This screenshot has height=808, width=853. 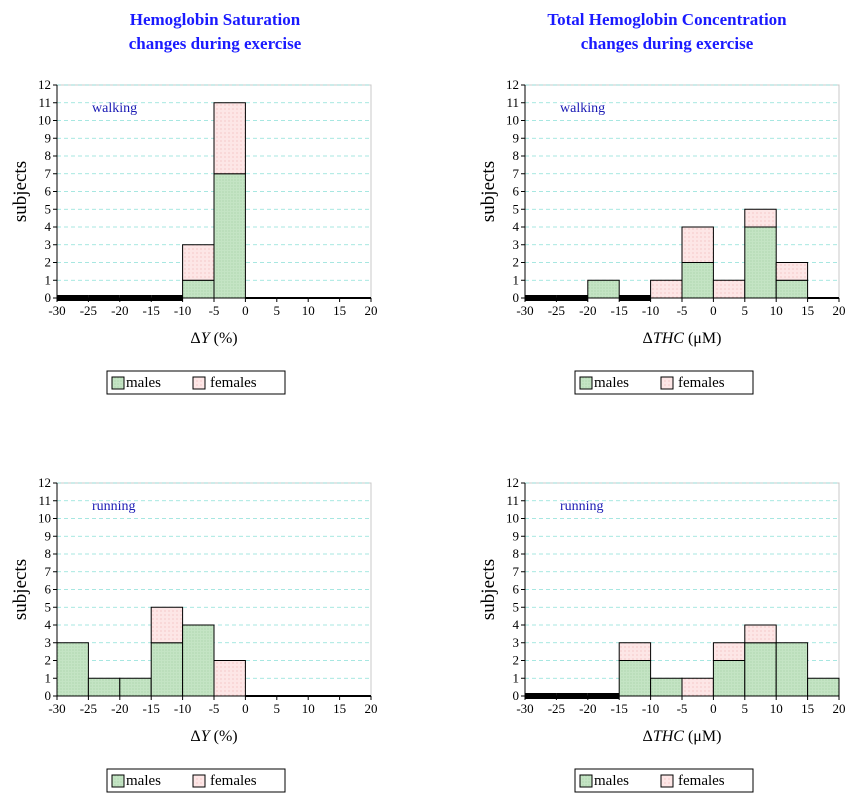 What do you see at coordinates (667, 43) in the screenshot?
I see `right-title-line2: changes during exercise` at bounding box center [667, 43].